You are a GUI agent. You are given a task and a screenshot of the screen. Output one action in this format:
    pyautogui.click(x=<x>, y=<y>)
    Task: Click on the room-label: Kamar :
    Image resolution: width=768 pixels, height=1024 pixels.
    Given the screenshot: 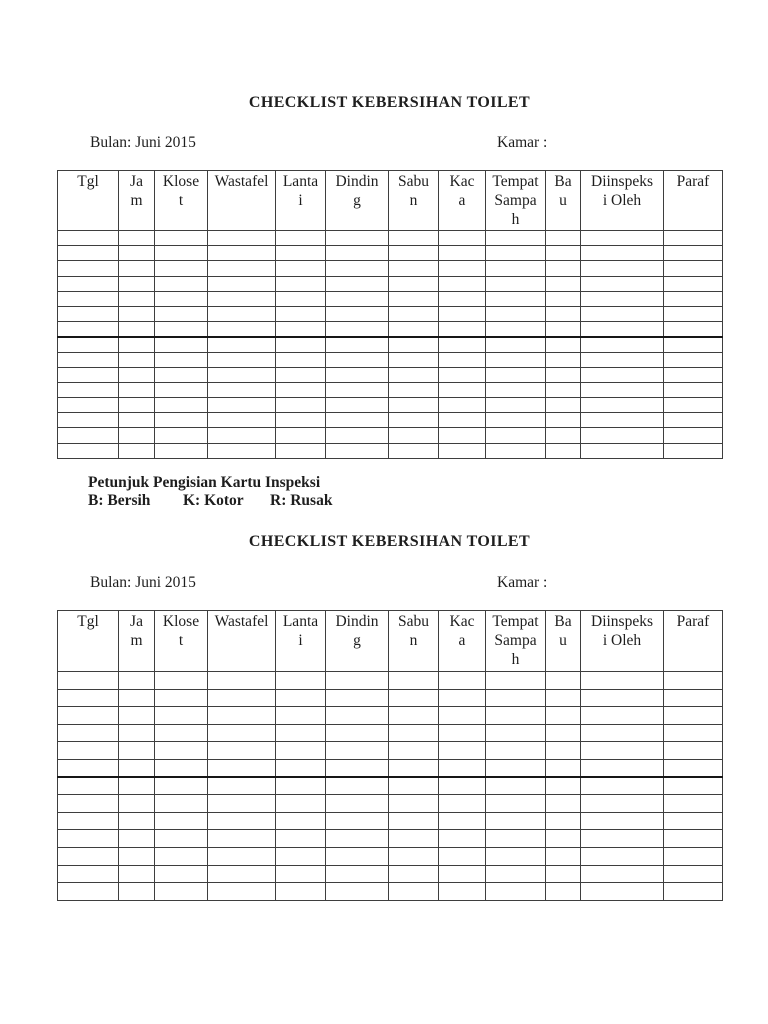 What is the action you would take?
    pyautogui.click(x=522, y=142)
    